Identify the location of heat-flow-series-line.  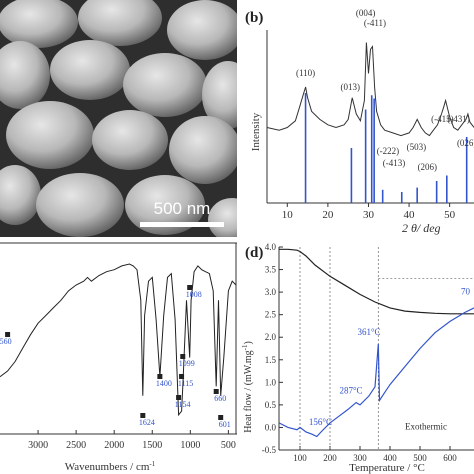
(376, 372).